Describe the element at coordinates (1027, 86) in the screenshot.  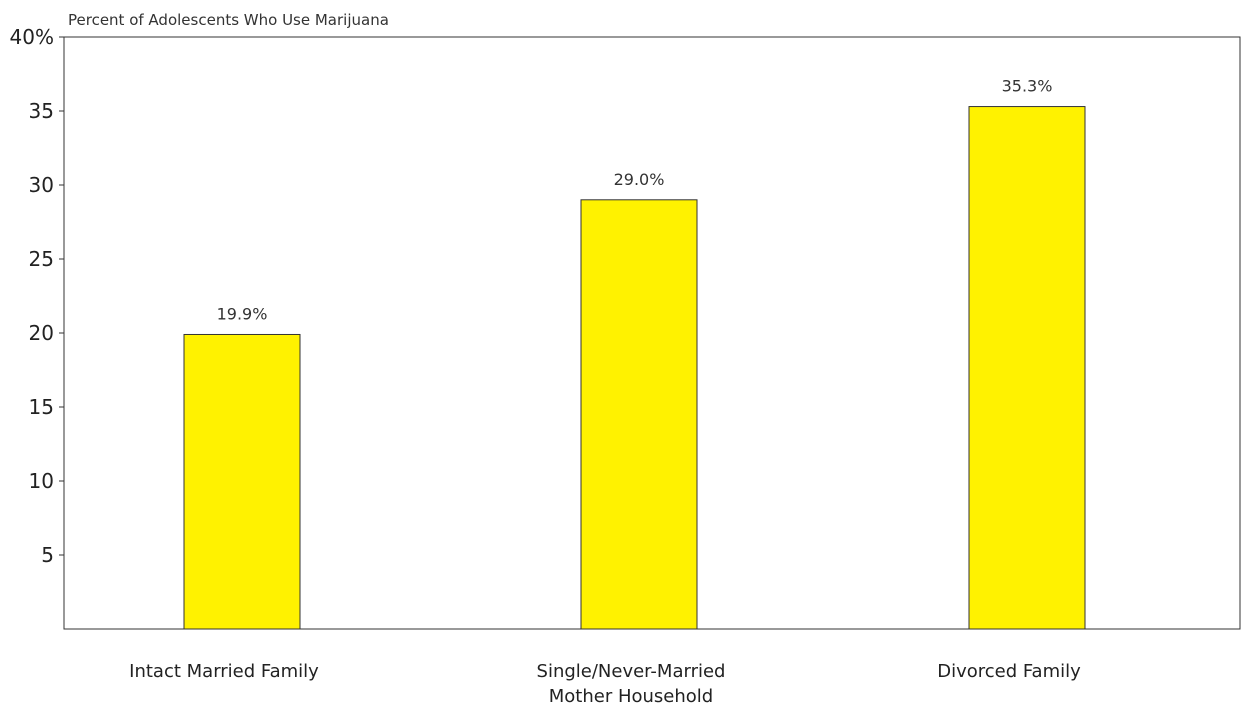
I see `data-label: 35.3%` at that location.